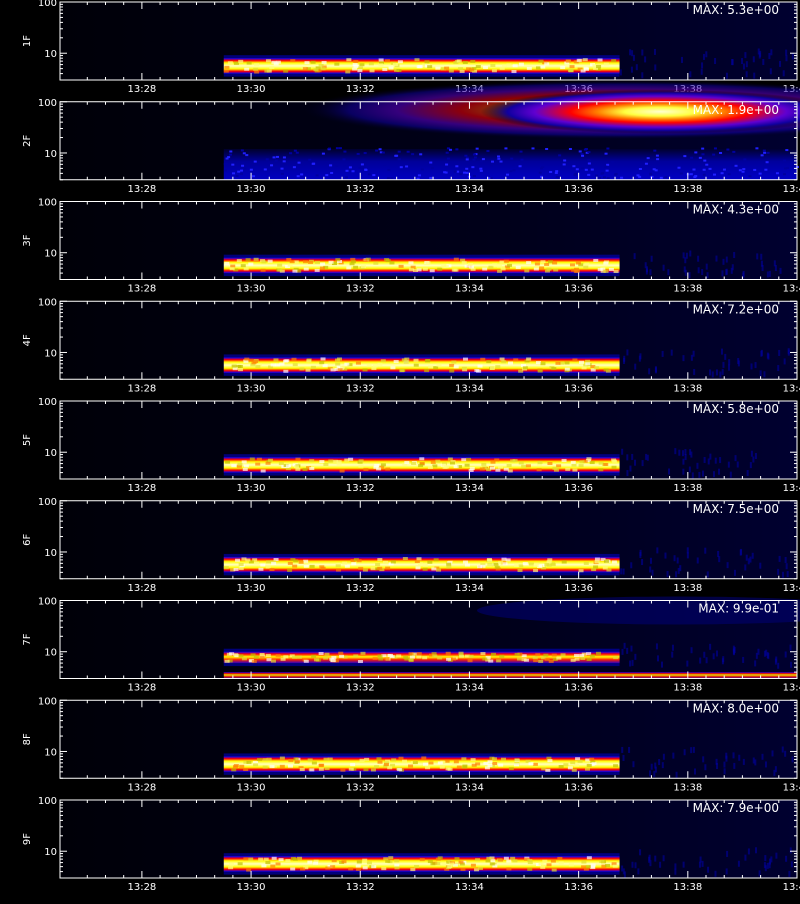 The width and height of the screenshot is (800, 904). Describe the element at coordinates (27, 140) in the screenshot. I see `panel-label: 2F` at that location.